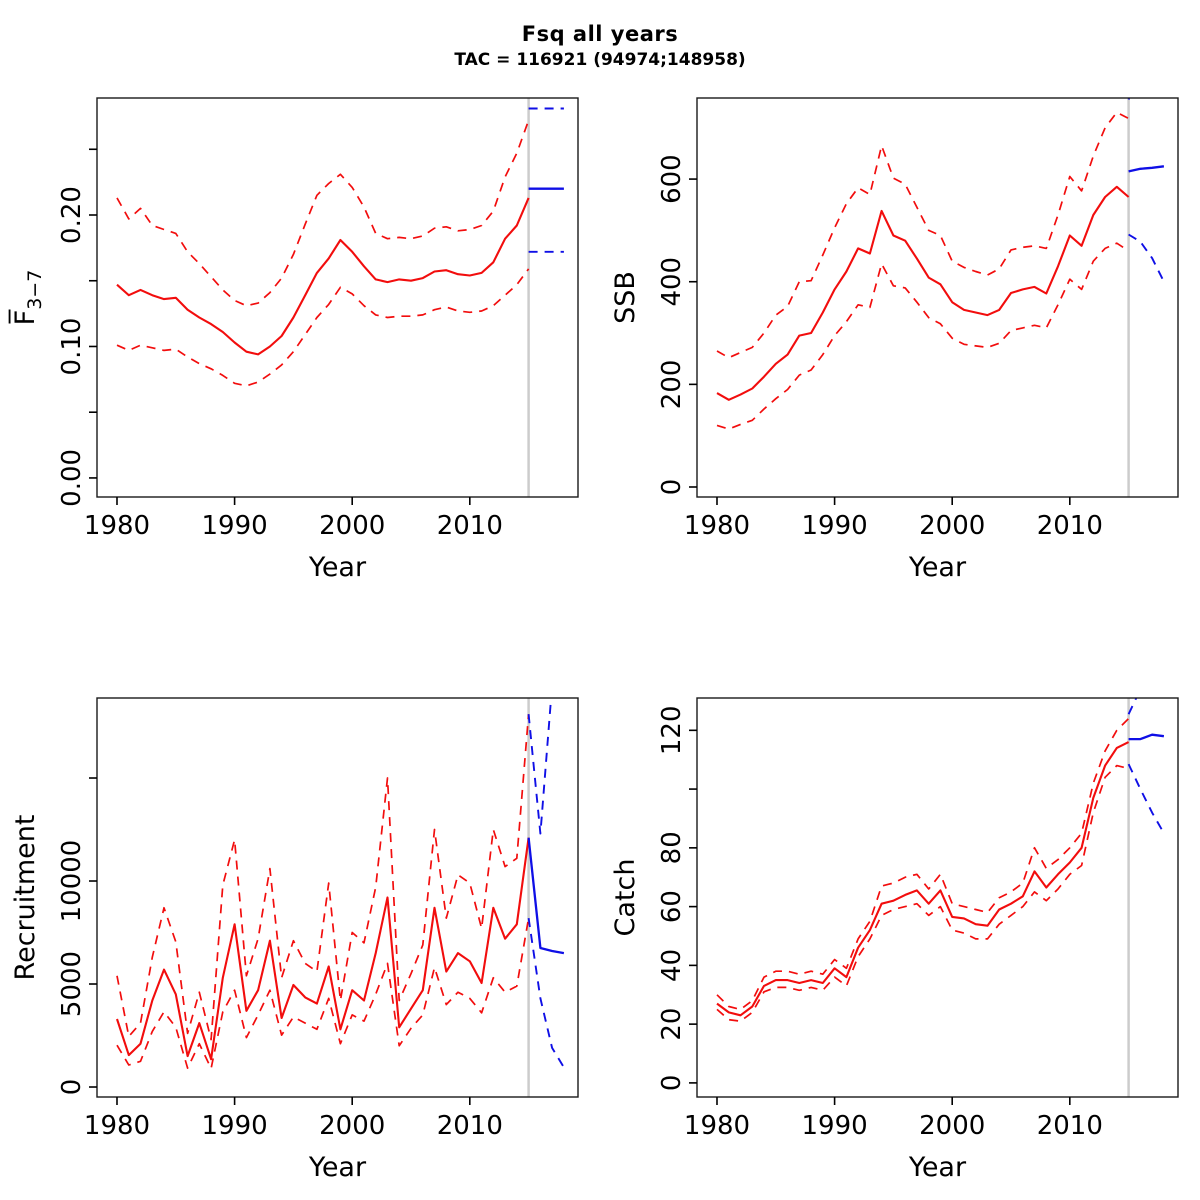  What do you see at coordinates (672, 179) in the screenshot?
I see `ssb-y-tick-label: 600` at bounding box center [672, 179].